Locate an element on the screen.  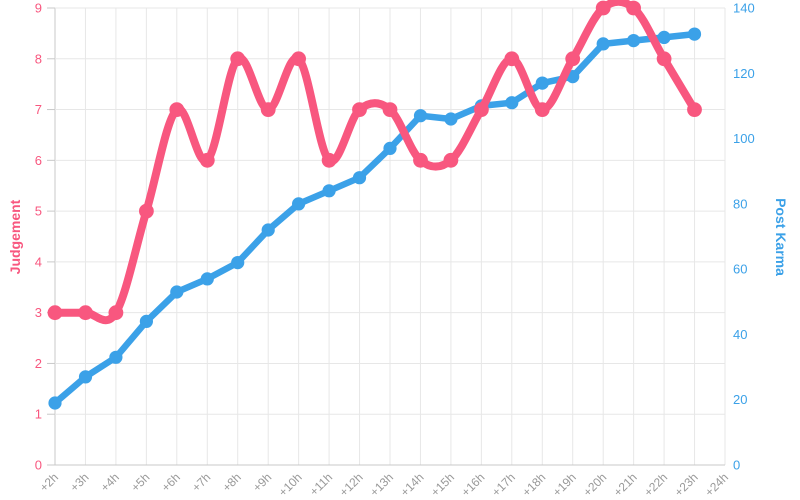
right-axis-tick-label: 40 is located at coordinates (740, 334).